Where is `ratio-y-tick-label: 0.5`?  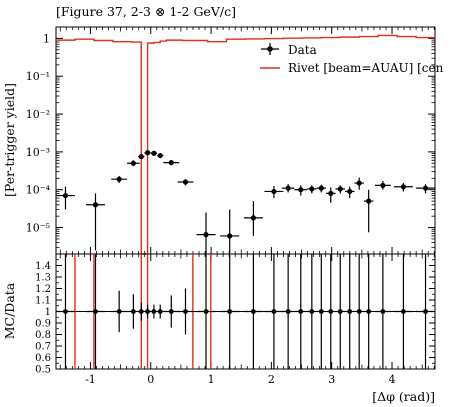
ratio-y-tick-label: 0.5 is located at coordinates (43, 370).